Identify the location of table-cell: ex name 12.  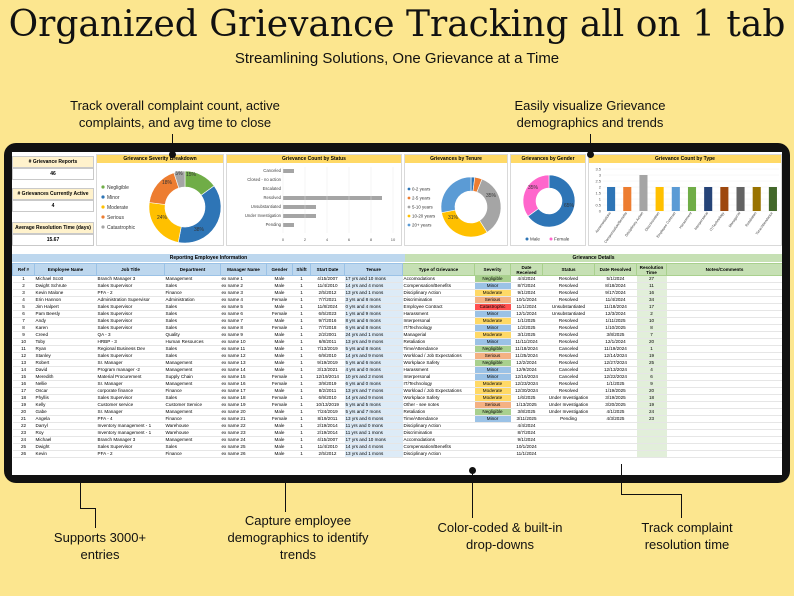
(243, 356).